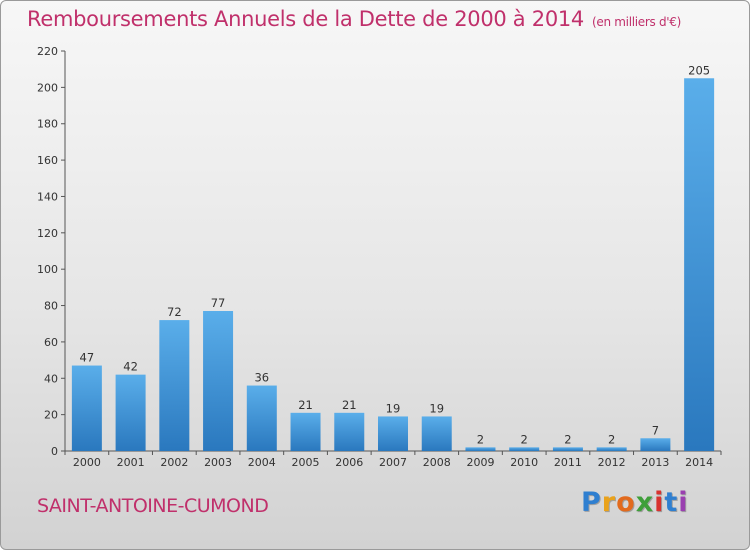 The height and width of the screenshot is (550, 750). Describe the element at coordinates (51, 306) in the screenshot. I see `y-tick-label: 80` at that location.